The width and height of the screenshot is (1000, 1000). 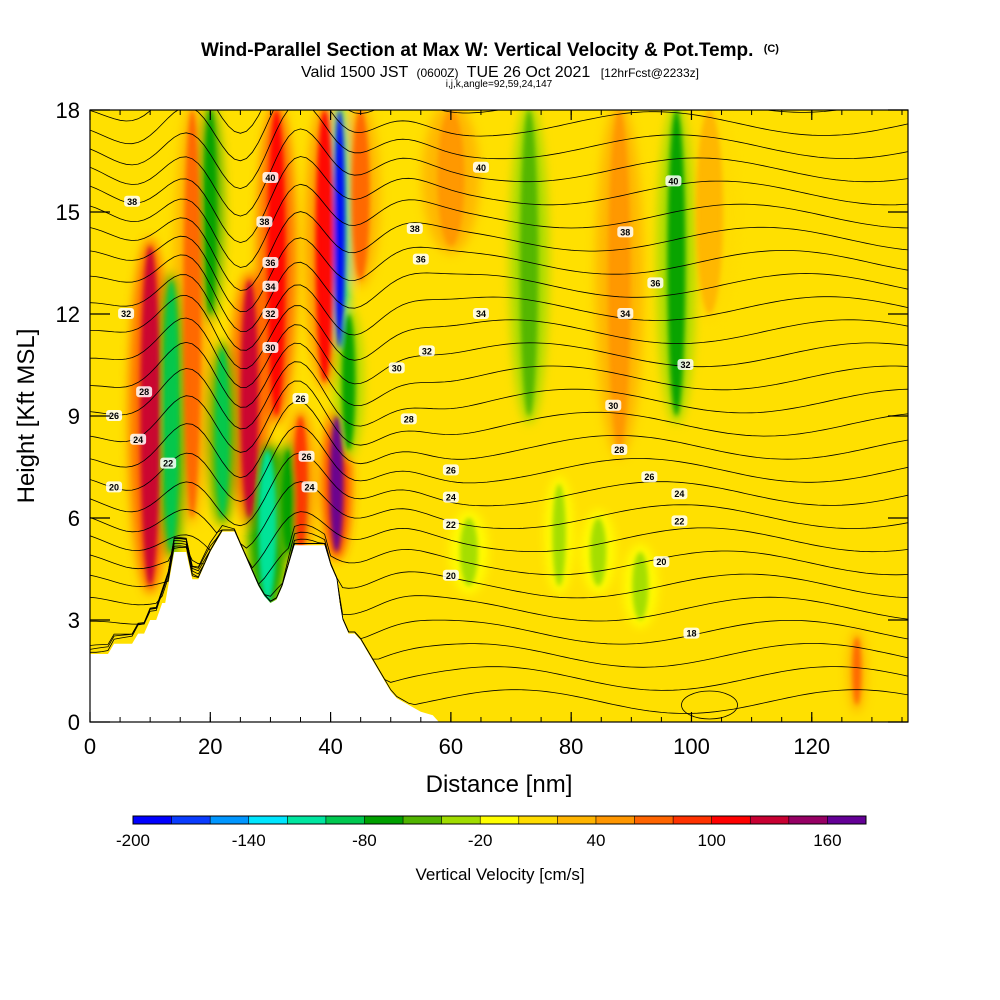 What do you see at coordinates (74, 416) in the screenshot?
I see `y-tick-label: 9` at bounding box center [74, 416].